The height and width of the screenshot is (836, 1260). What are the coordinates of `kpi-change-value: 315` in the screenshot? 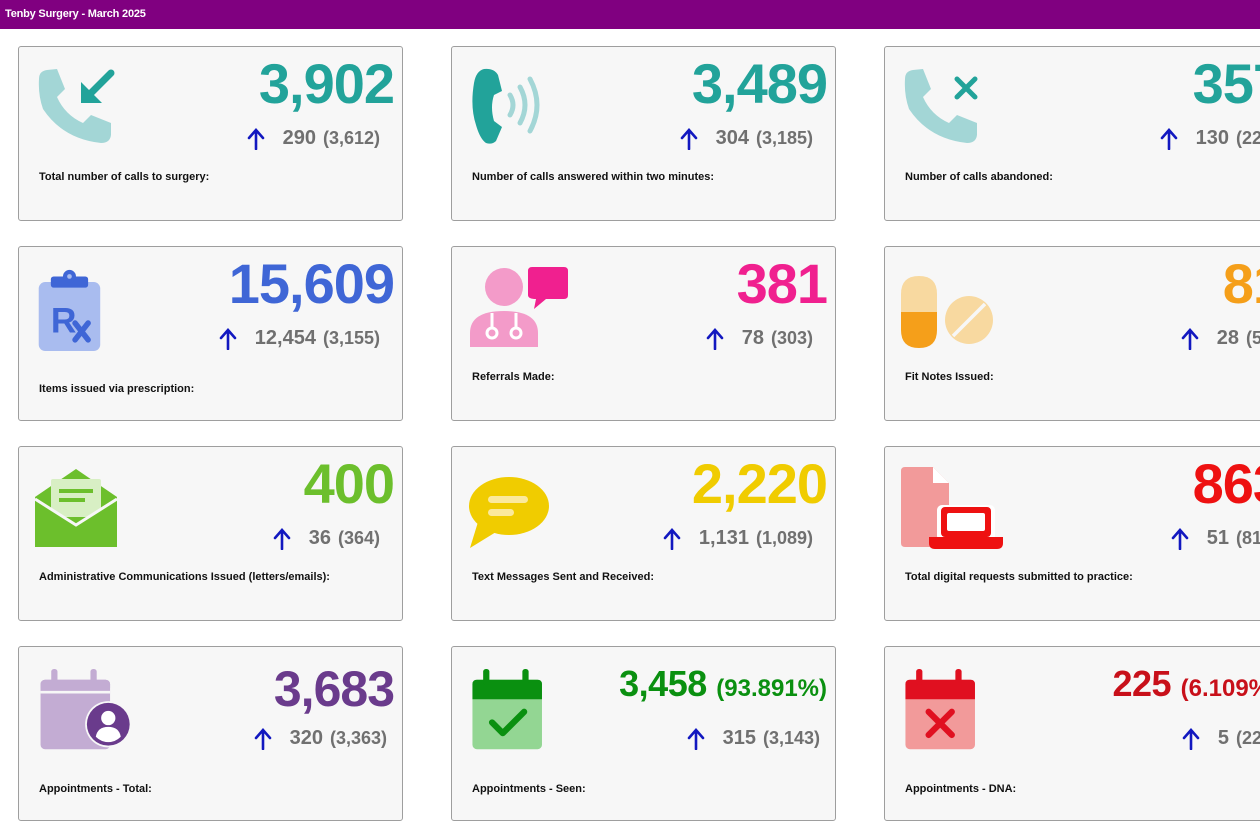 It's located at (739, 738).